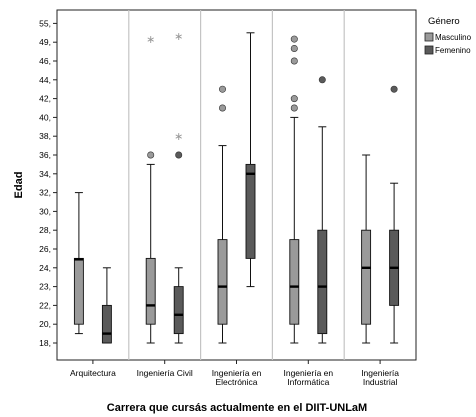 The width and height of the screenshot is (476, 417). What do you see at coordinates (45, 305) in the screenshot?
I see `y-tick-label: 22,` at bounding box center [45, 305].